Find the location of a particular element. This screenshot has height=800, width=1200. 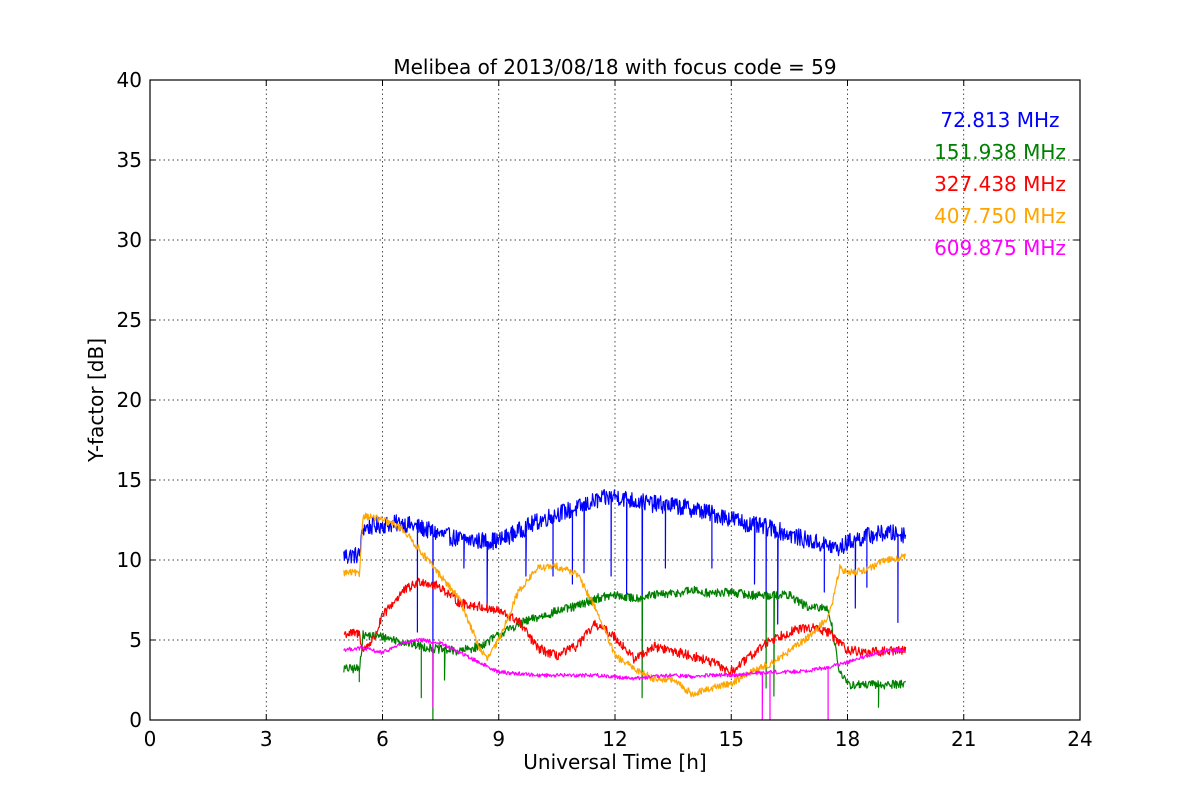

x-tick-label: 15 is located at coordinates (731, 739).